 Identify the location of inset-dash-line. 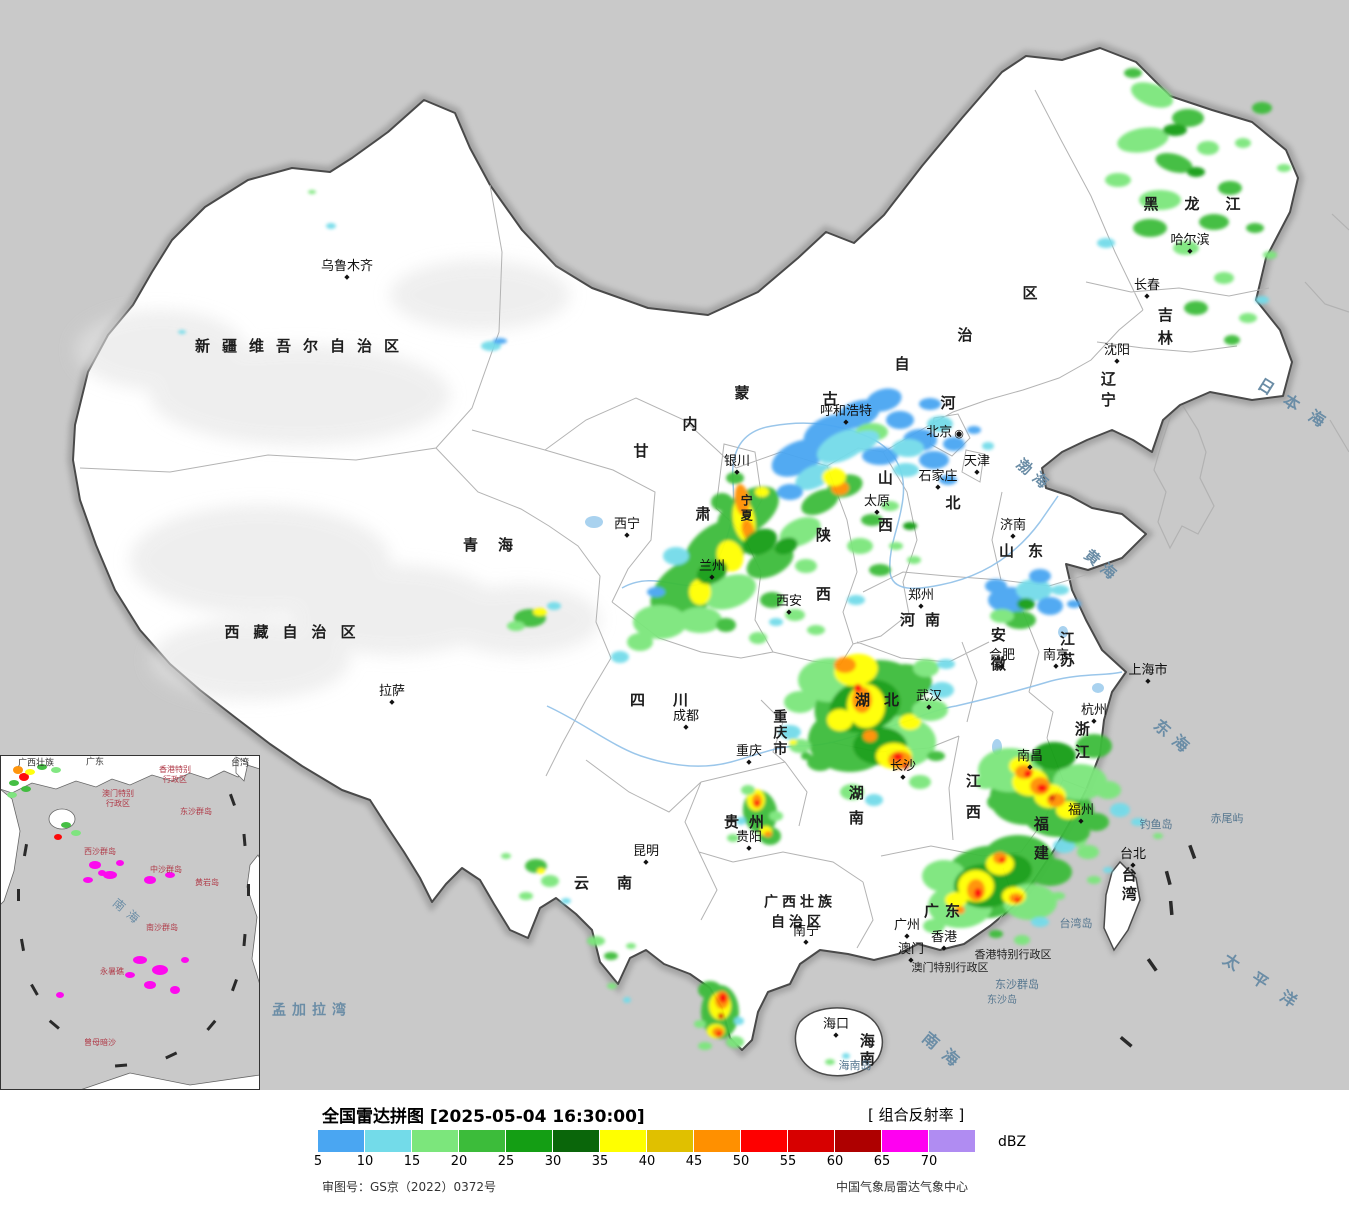
(133, 930).